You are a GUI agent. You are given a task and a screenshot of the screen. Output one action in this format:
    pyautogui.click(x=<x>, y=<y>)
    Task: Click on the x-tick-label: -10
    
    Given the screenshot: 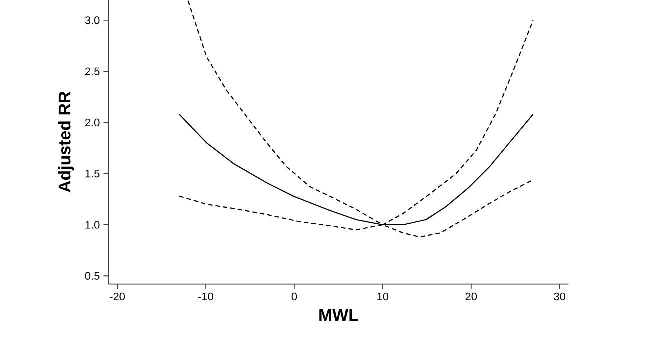 What is the action you would take?
    pyautogui.click(x=206, y=296)
    